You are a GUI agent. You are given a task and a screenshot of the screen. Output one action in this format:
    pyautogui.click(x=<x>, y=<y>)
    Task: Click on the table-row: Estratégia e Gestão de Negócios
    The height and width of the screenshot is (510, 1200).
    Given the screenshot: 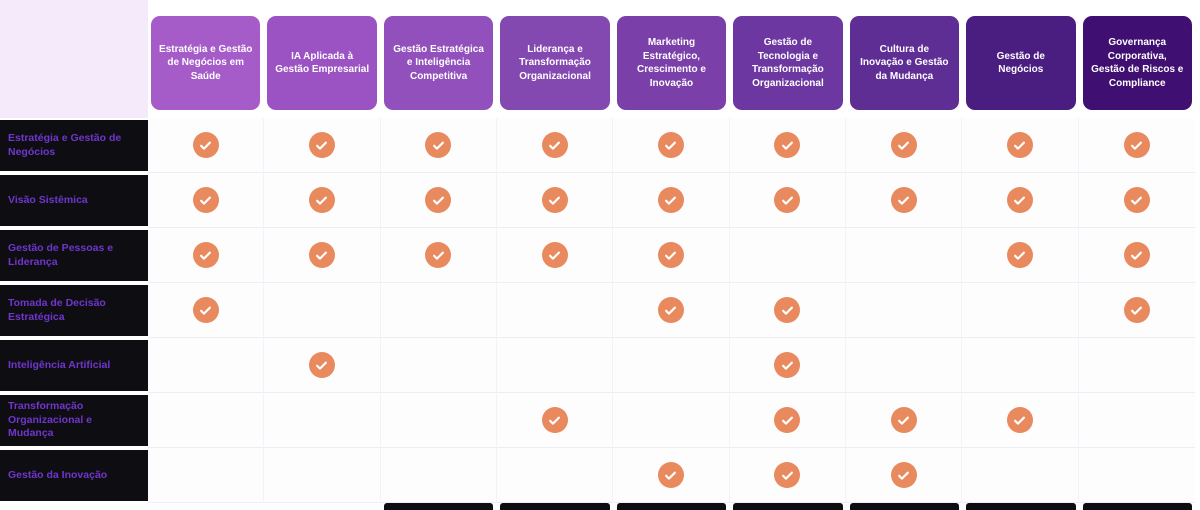 What is the action you would take?
    pyautogui.click(x=597, y=145)
    